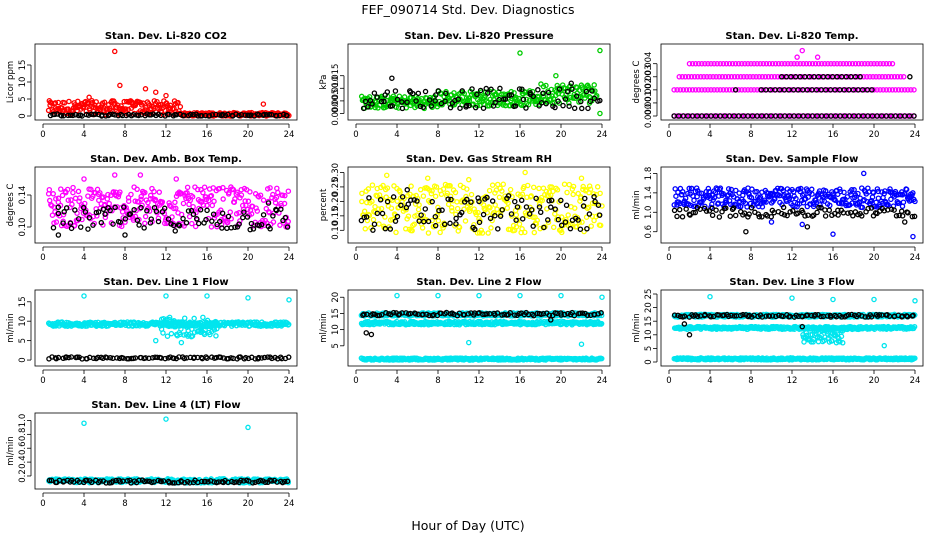  I want to click on x-tick-label: 4, so click(709, 381).